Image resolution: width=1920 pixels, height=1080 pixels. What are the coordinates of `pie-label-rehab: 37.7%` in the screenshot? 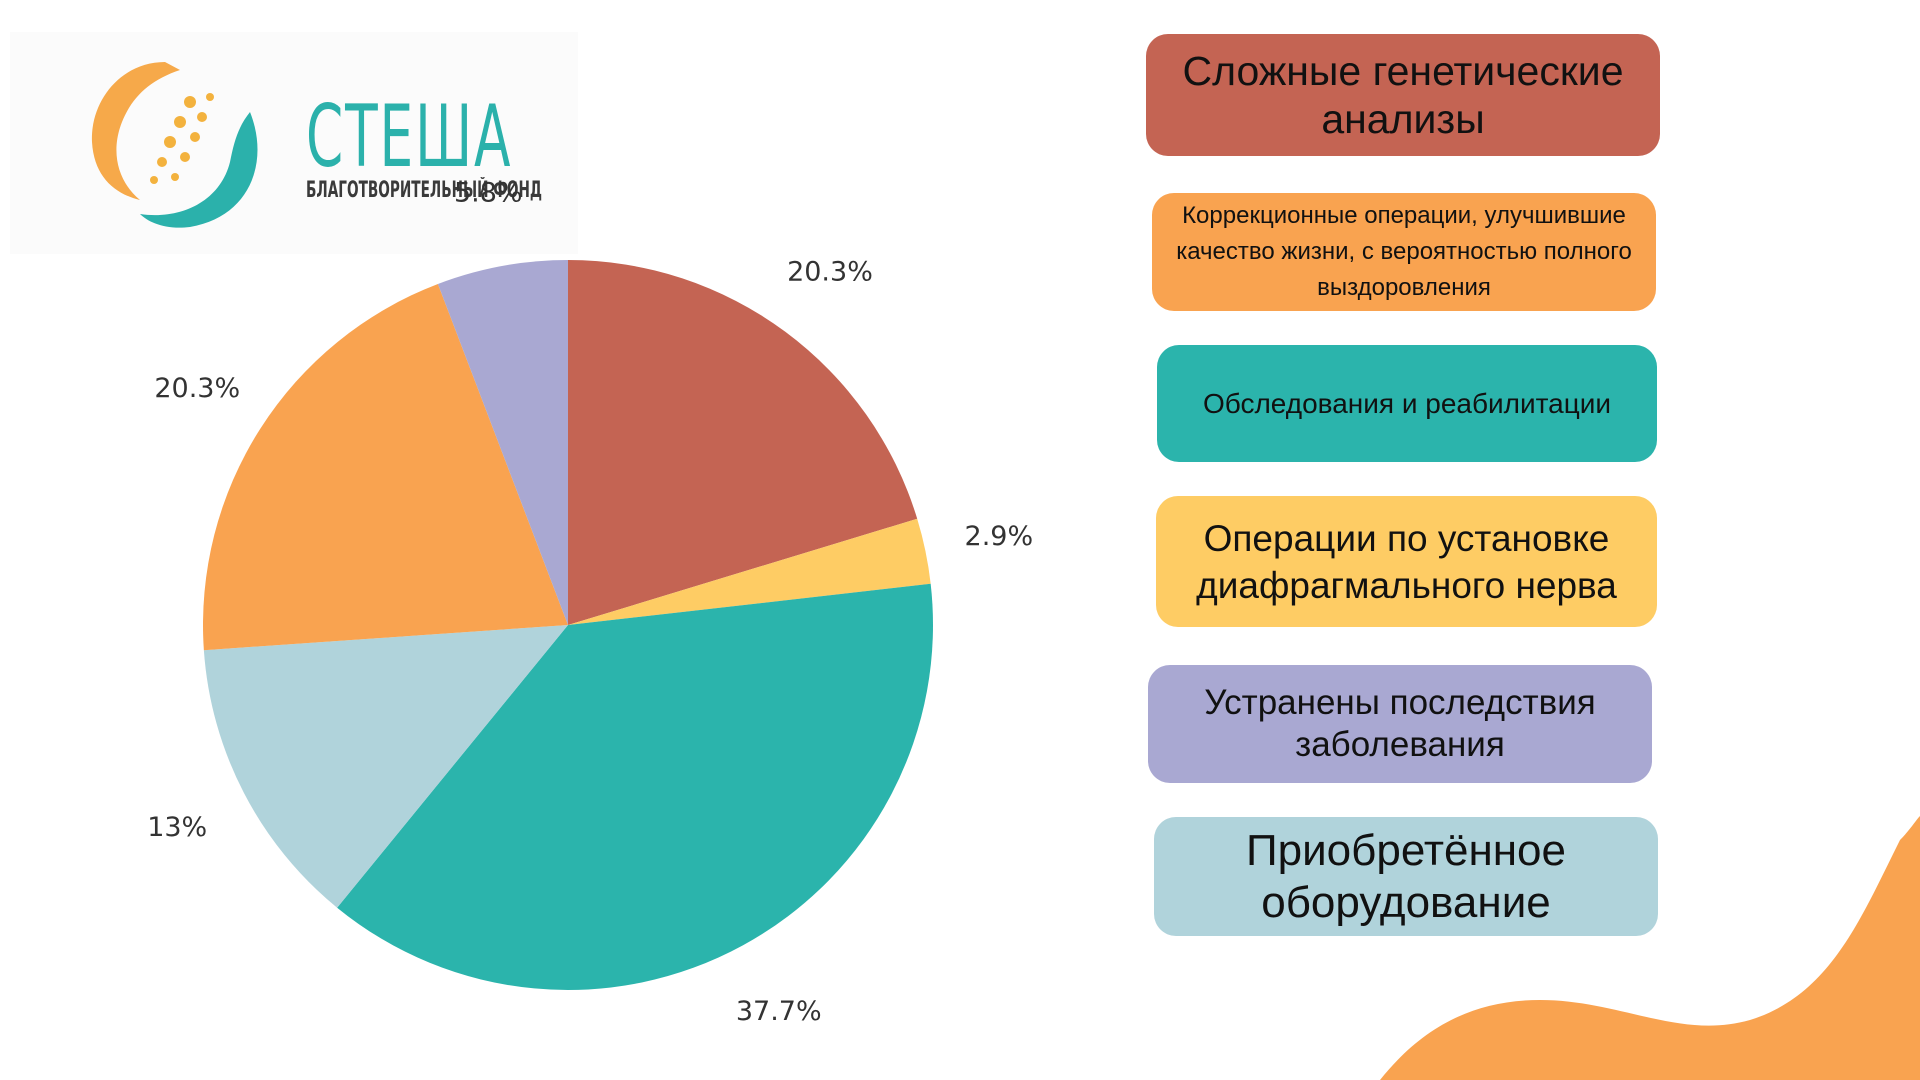 It's located at (779, 1011).